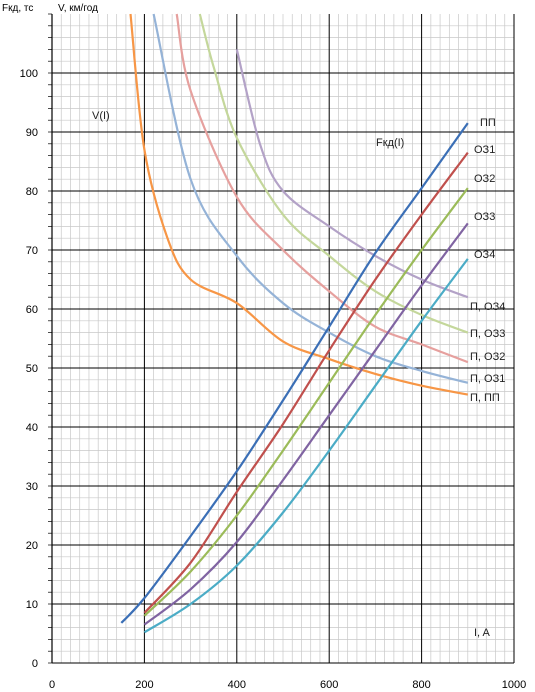 The image size is (535, 692). I want to click on force-series-label-2: ОЗ1, so click(484, 150).